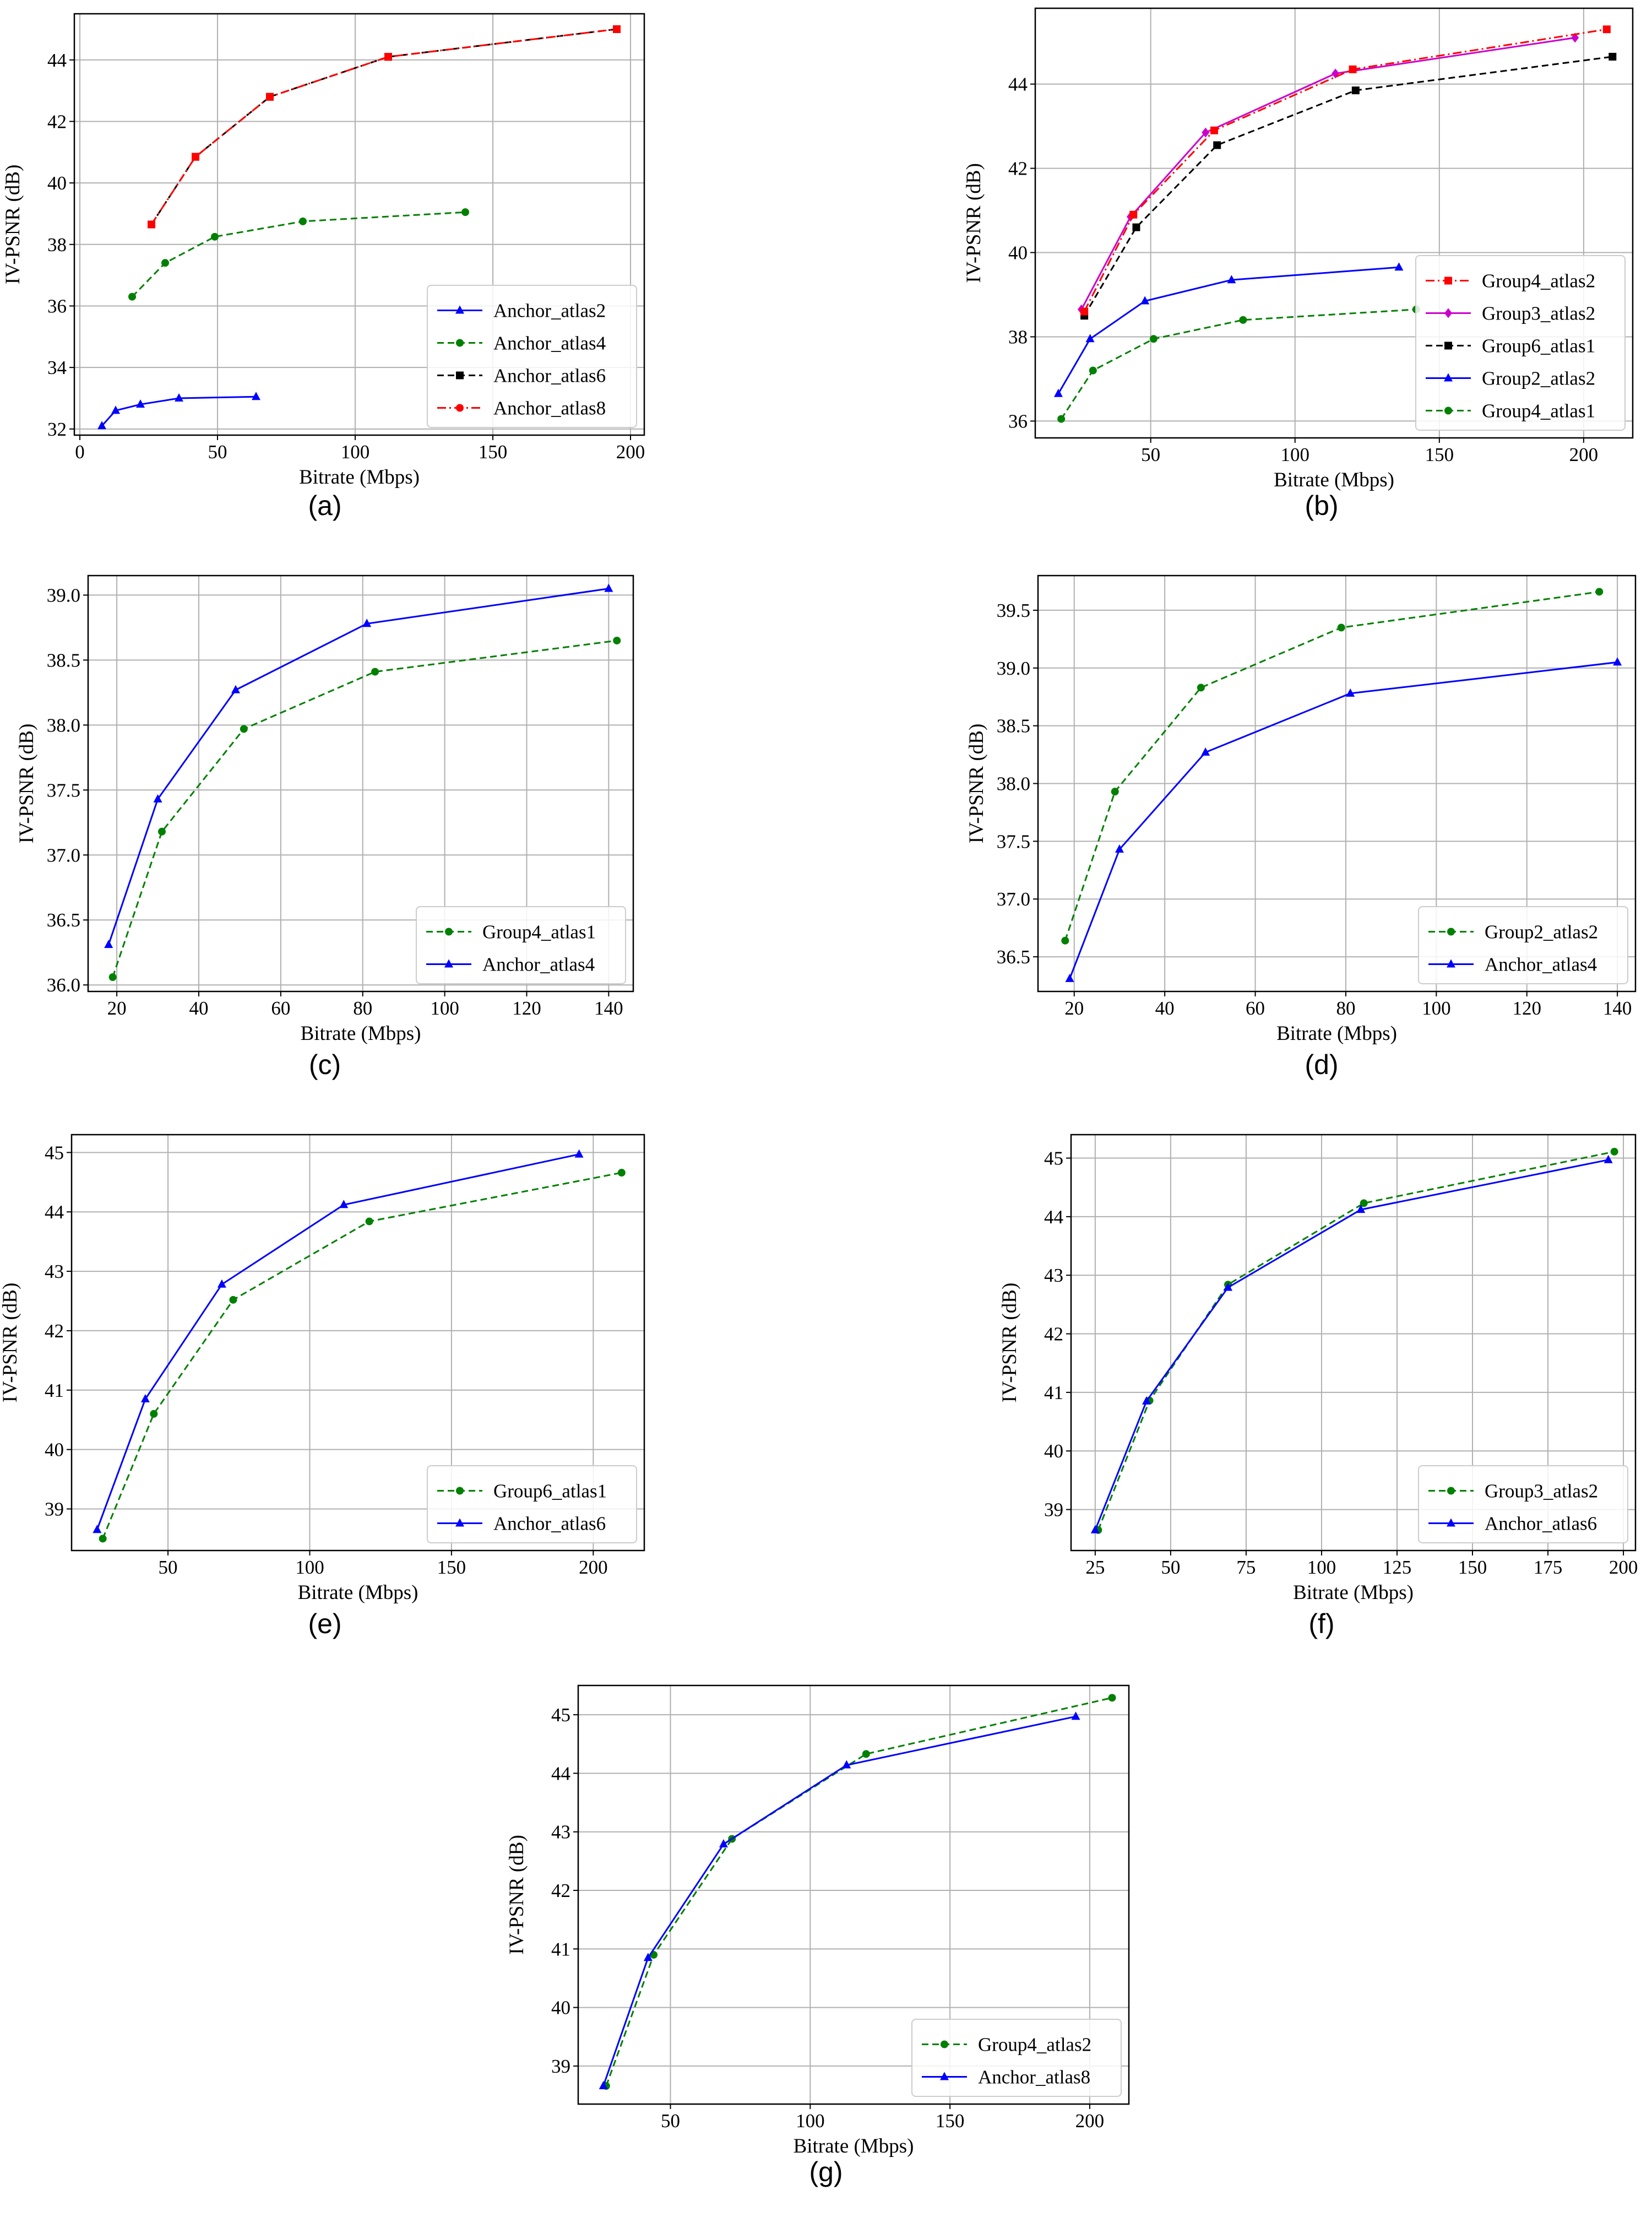 This screenshot has width=1652, height=2217. What do you see at coordinates (1170, 1568) in the screenshot?
I see `x-tick-label: 50` at bounding box center [1170, 1568].